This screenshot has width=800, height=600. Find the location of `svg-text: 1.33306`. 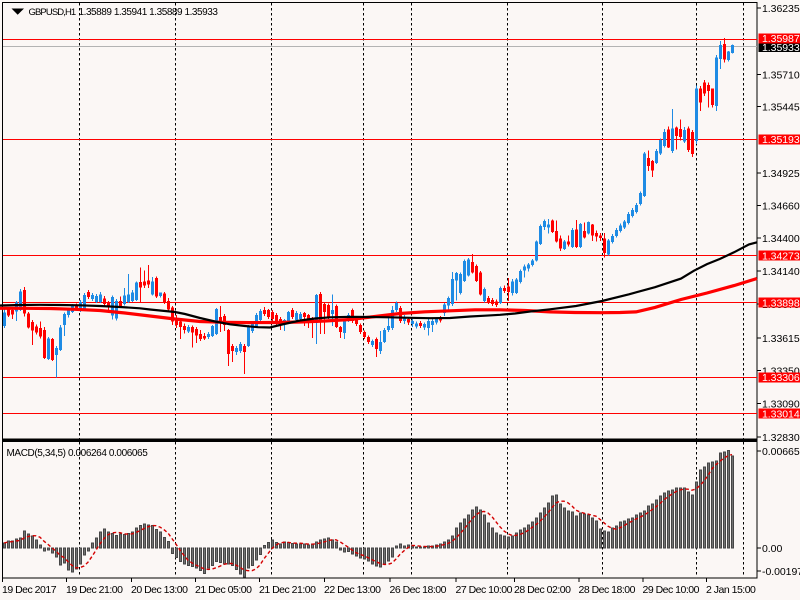

svg-text: 1.33306 is located at coordinates (781, 378).